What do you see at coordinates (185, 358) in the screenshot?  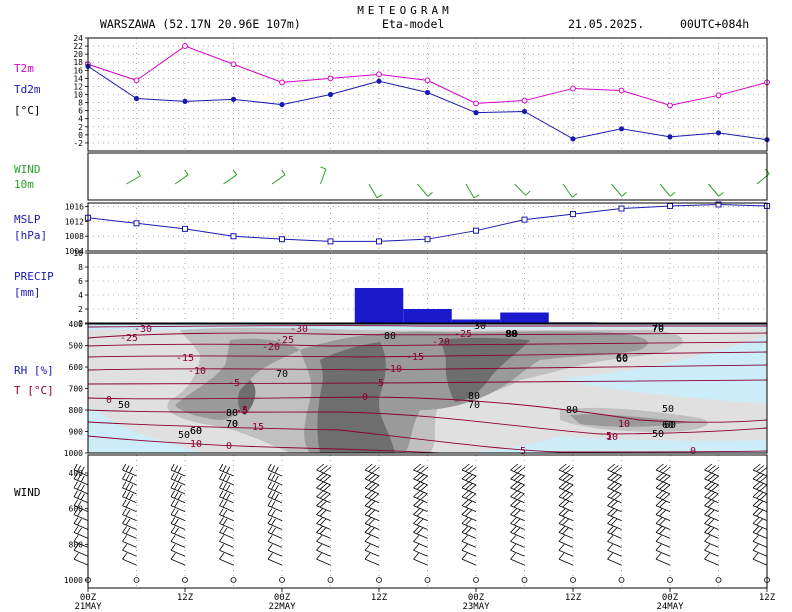 I see `temp-contour-label: -15` at bounding box center [185, 358].